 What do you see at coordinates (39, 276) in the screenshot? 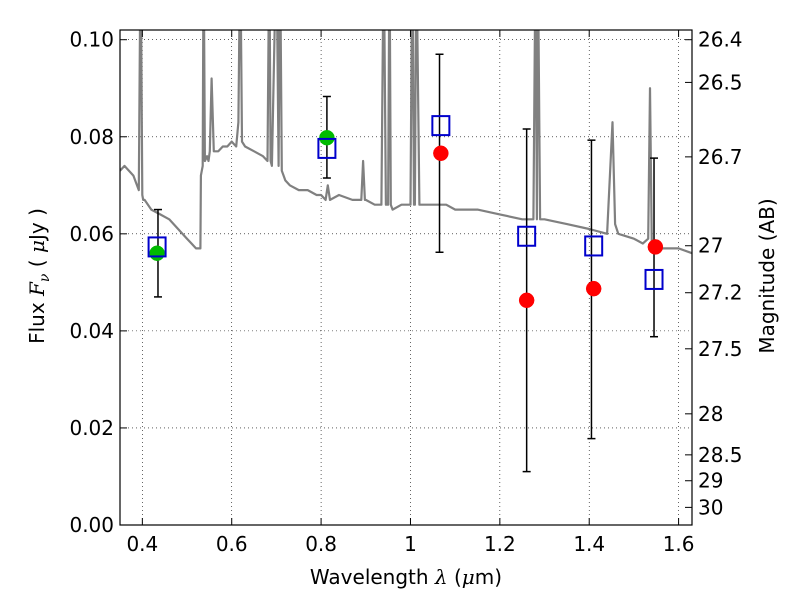
I see `y-axis-label: Flux Fν ( μJy )` at bounding box center [39, 276].